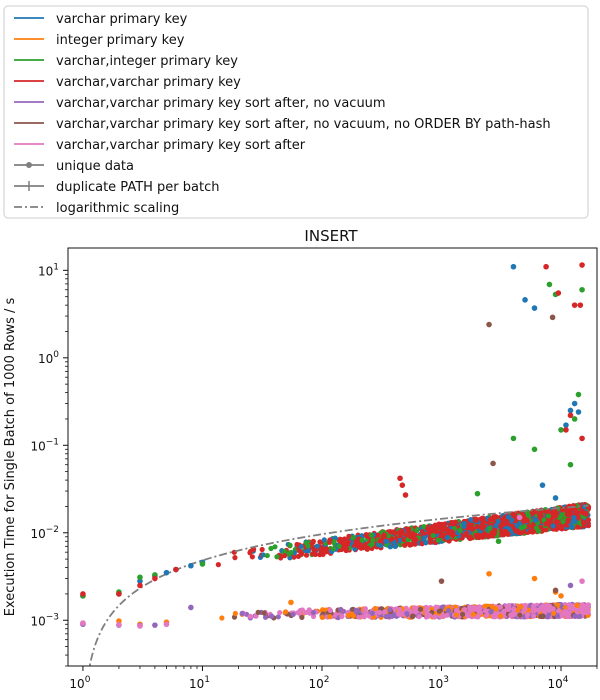 The width and height of the screenshot is (600, 700). What do you see at coordinates (79, 683) in the screenshot?
I see `x-tick-label: 100` at bounding box center [79, 683].